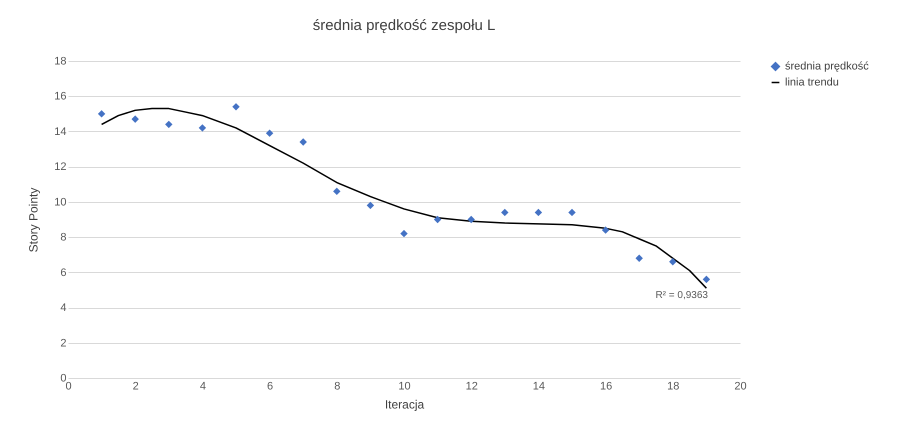 This screenshot has width=899, height=438. Describe the element at coordinates (203, 386) in the screenshot. I see `x-tick-label: 4` at that location.